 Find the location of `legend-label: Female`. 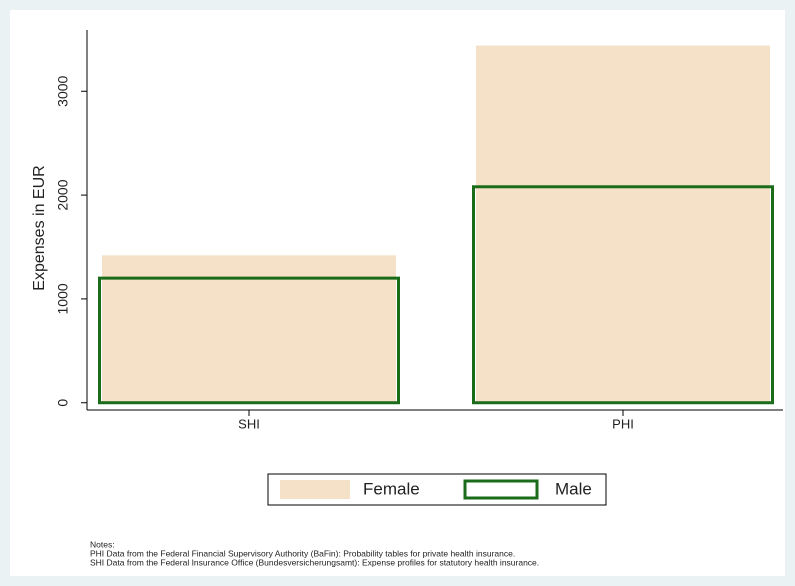

legend-label: Female is located at coordinates (391, 488).